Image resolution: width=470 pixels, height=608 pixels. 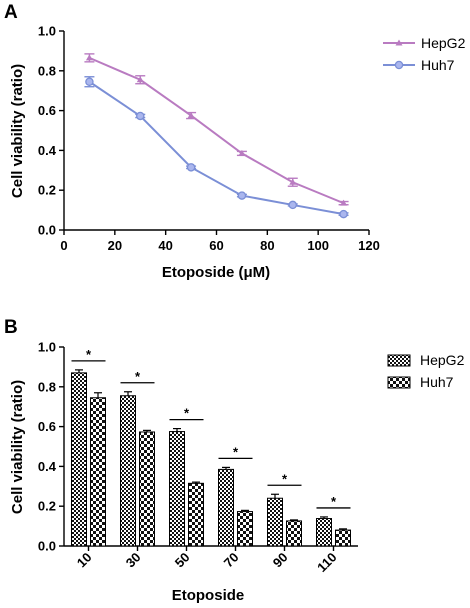 What do you see at coordinates (426, 371) in the screenshot?
I see `panel-b-legend: HepG2 Huh7` at bounding box center [426, 371].